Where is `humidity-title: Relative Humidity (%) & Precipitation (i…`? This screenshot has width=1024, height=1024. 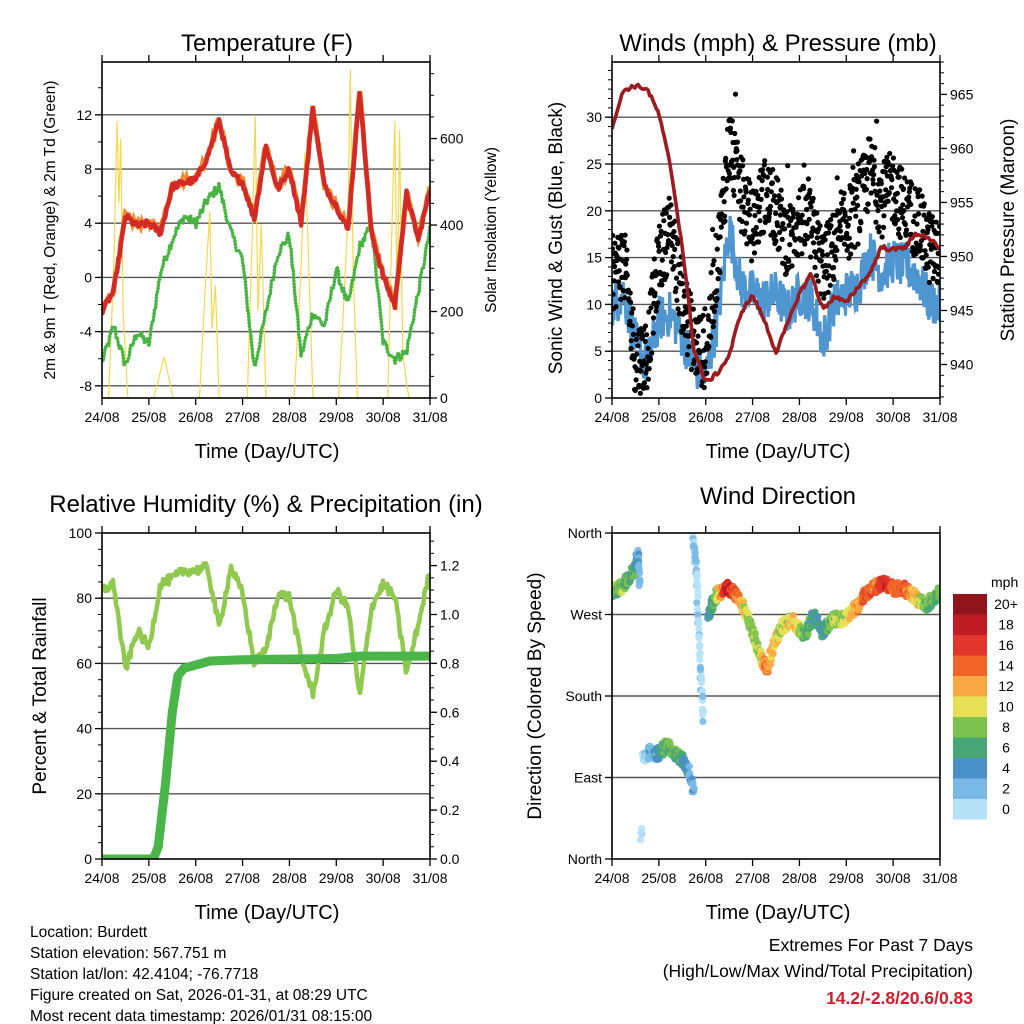
humidity-title: Relative Humidity (%) & Precipitation (i… is located at coordinates (265, 504).